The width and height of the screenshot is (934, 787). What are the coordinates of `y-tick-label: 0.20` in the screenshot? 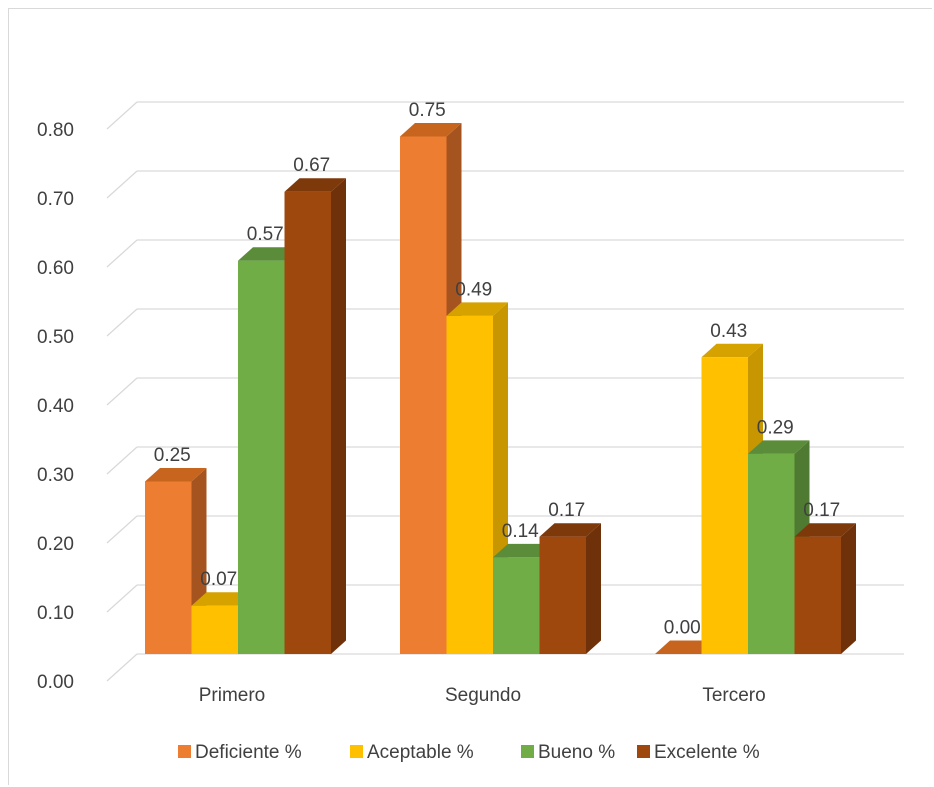 It's located at (55, 544).